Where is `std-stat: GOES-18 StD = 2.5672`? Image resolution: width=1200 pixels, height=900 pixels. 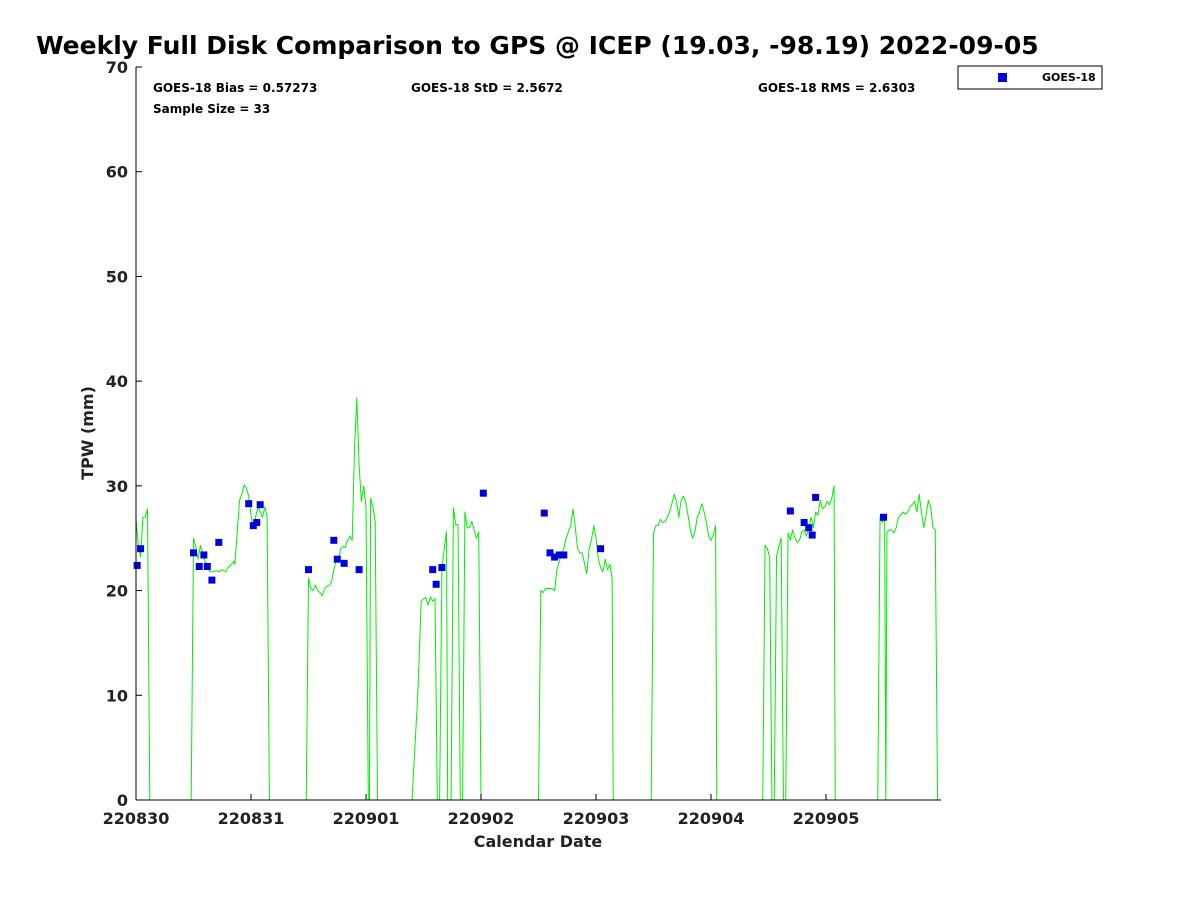
std-stat: GOES-18 StD = 2.5672 is located at coordinates (487, 88).